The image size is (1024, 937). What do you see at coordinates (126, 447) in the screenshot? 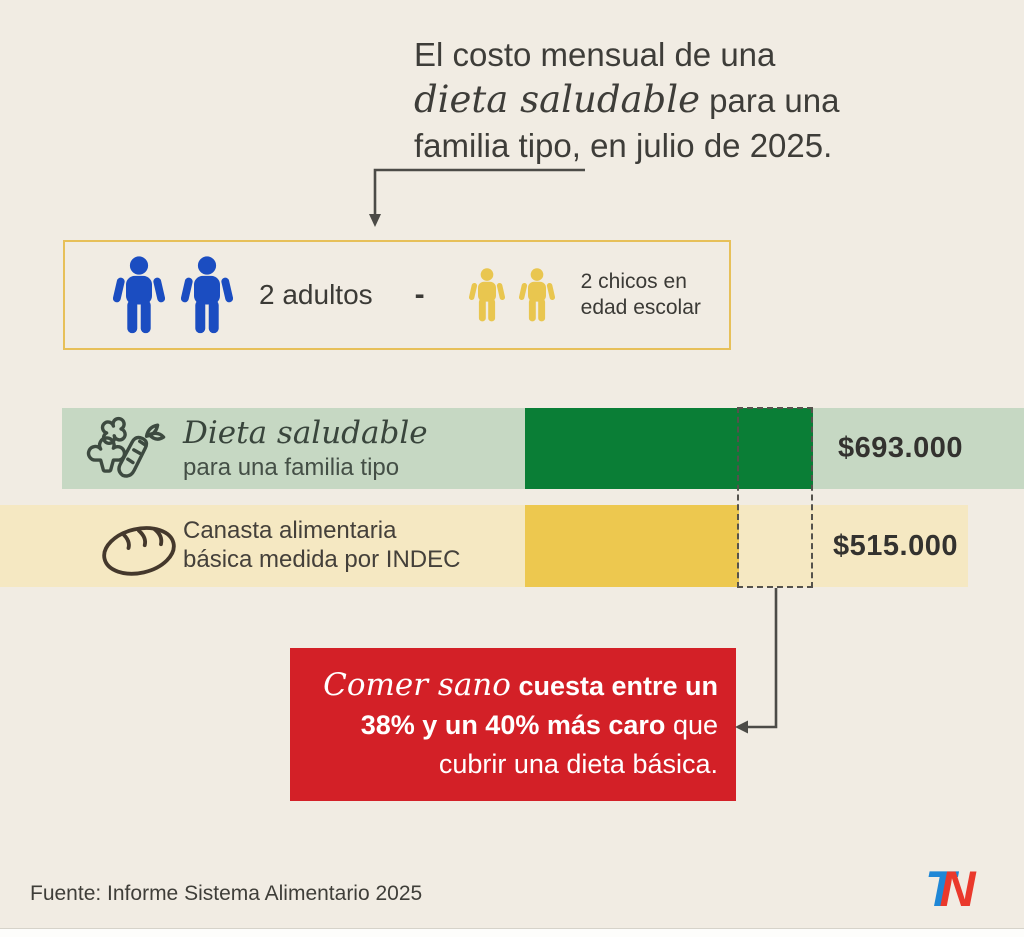
I see `vegetables-icon` at bounding box center [126, 447].